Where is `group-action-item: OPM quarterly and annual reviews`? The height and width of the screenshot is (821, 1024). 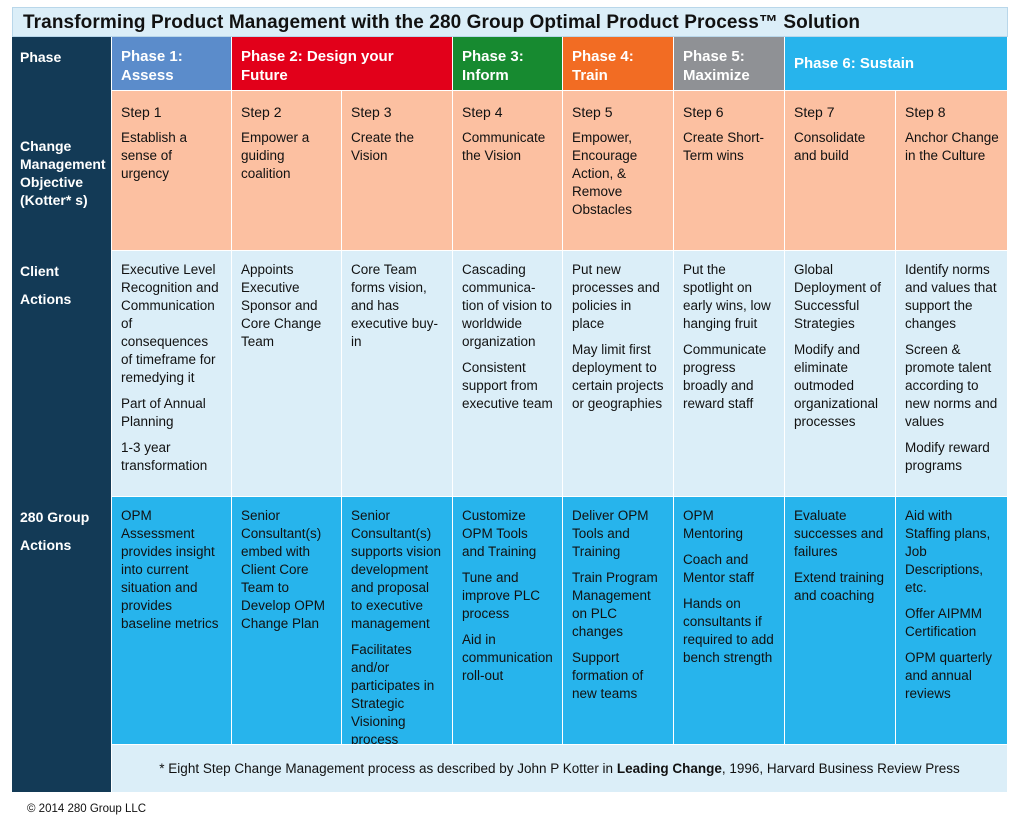 group-action-item: OPM quarterly and annual reviews is located at coordinates (949, 675).